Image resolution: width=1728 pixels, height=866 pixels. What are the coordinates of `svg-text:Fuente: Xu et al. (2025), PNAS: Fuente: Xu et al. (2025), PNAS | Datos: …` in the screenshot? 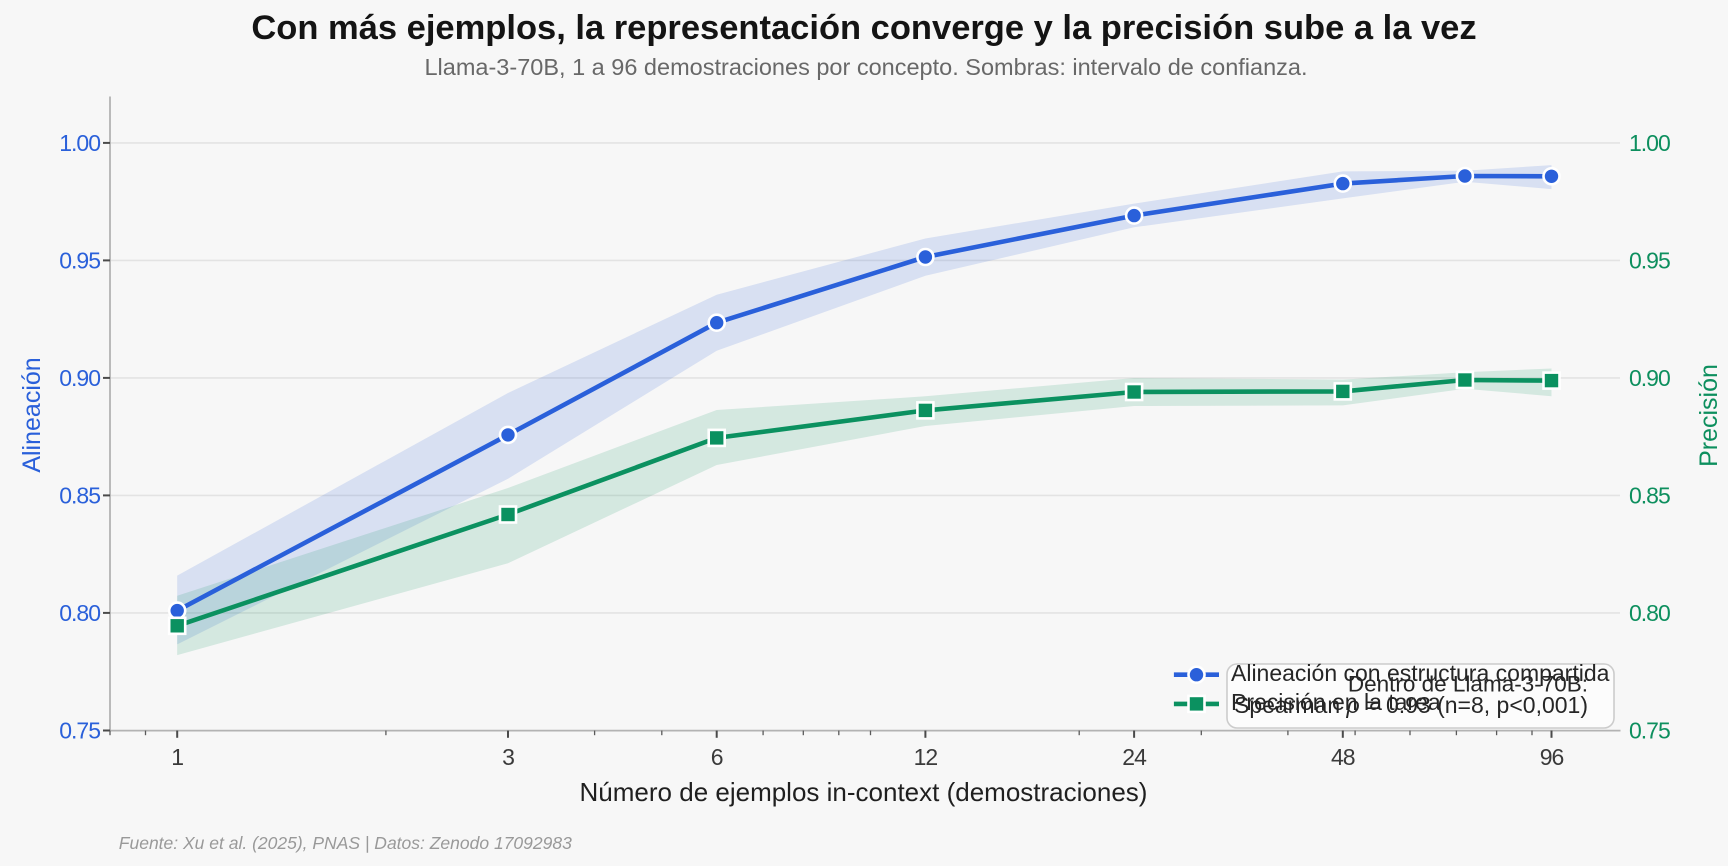 It's located at (345, 843).